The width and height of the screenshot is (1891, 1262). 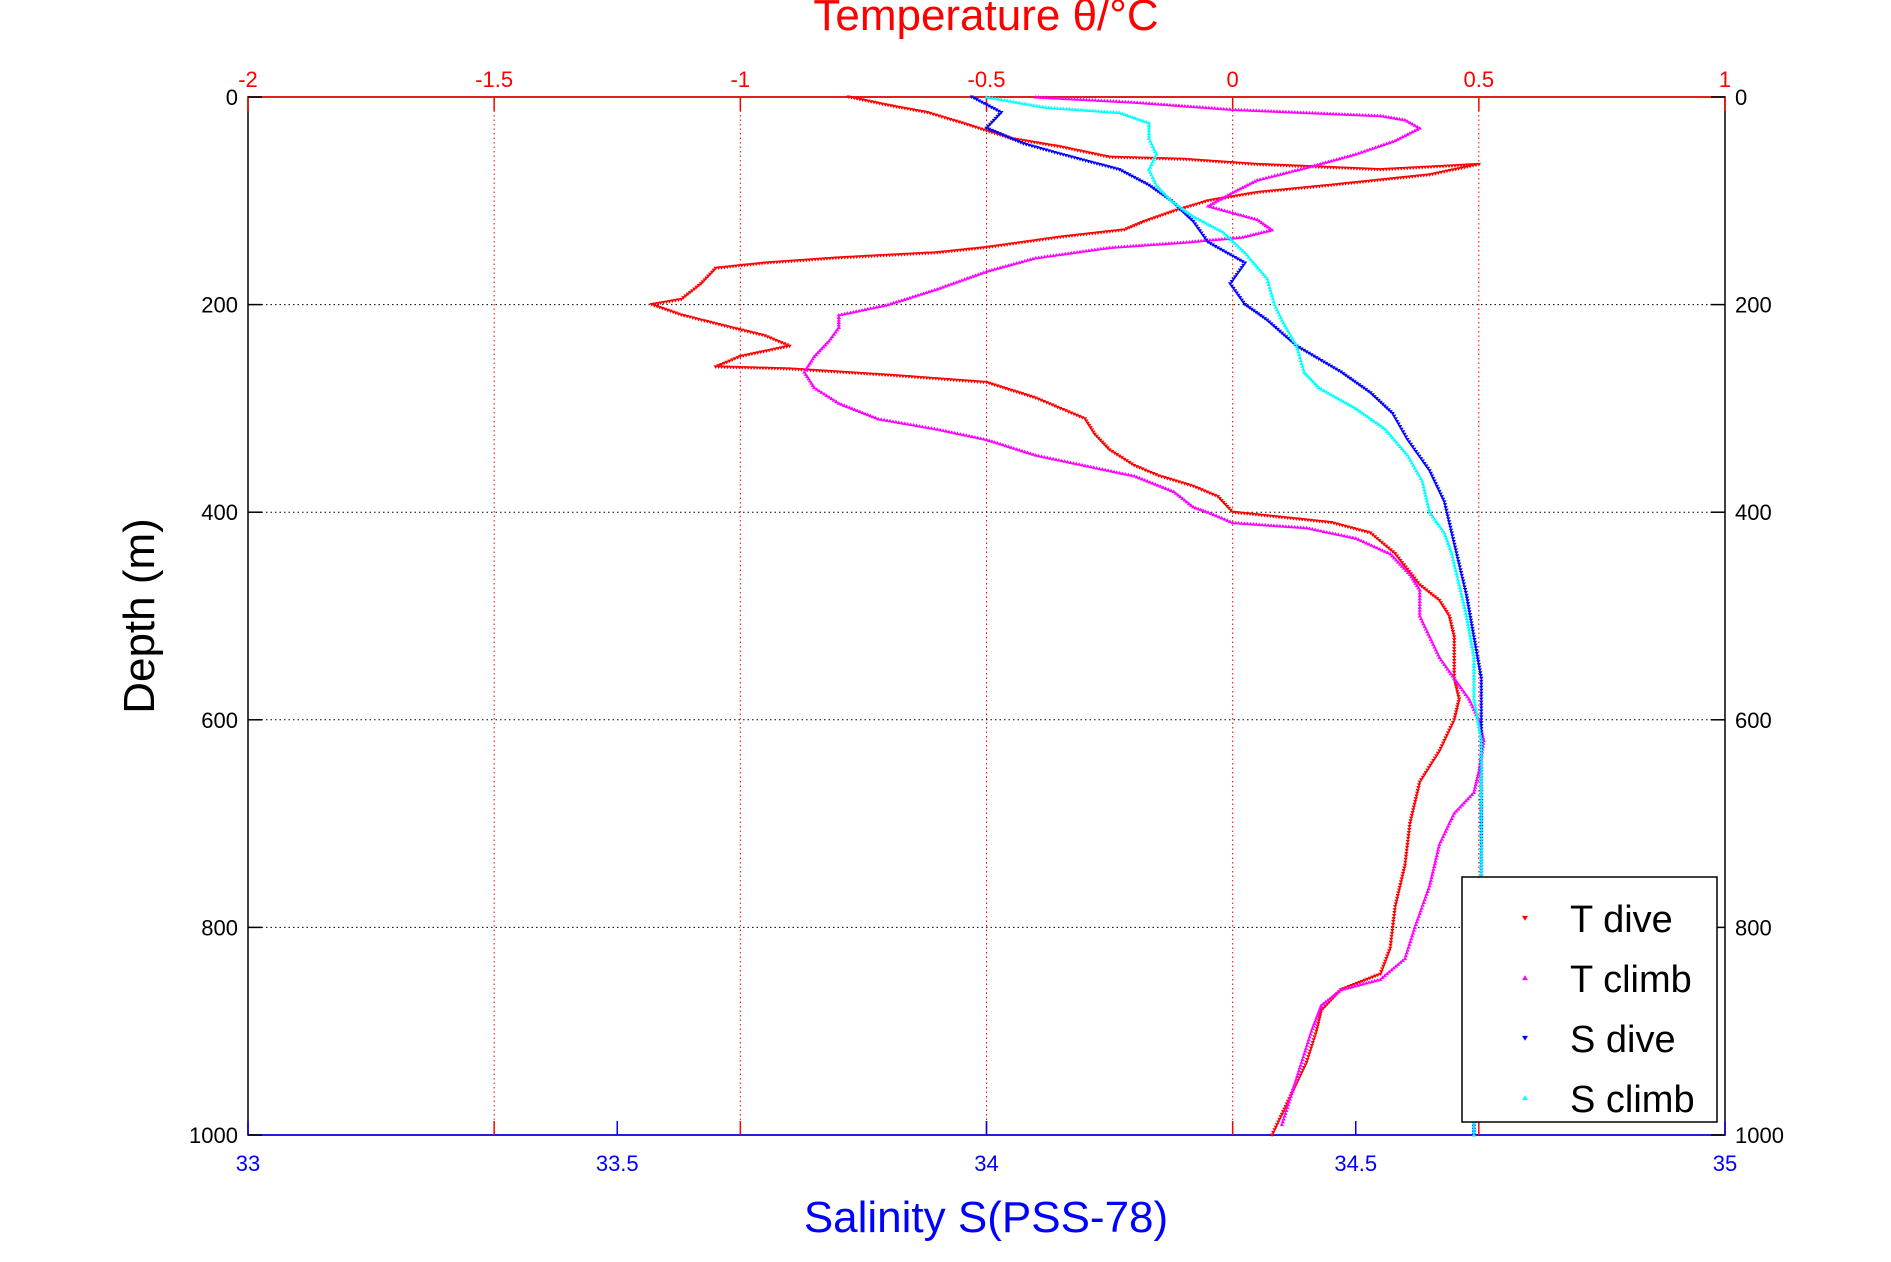 I want to click on temperature-tick-label: 0.5, so click(x=1479, y=79).